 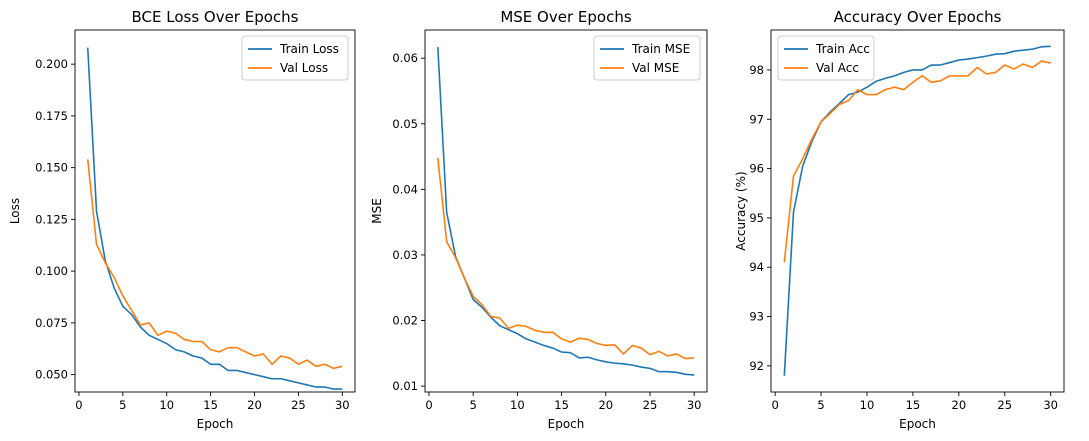 I want to click on y-tick-label: 0.075, so click(x=51, y=323).